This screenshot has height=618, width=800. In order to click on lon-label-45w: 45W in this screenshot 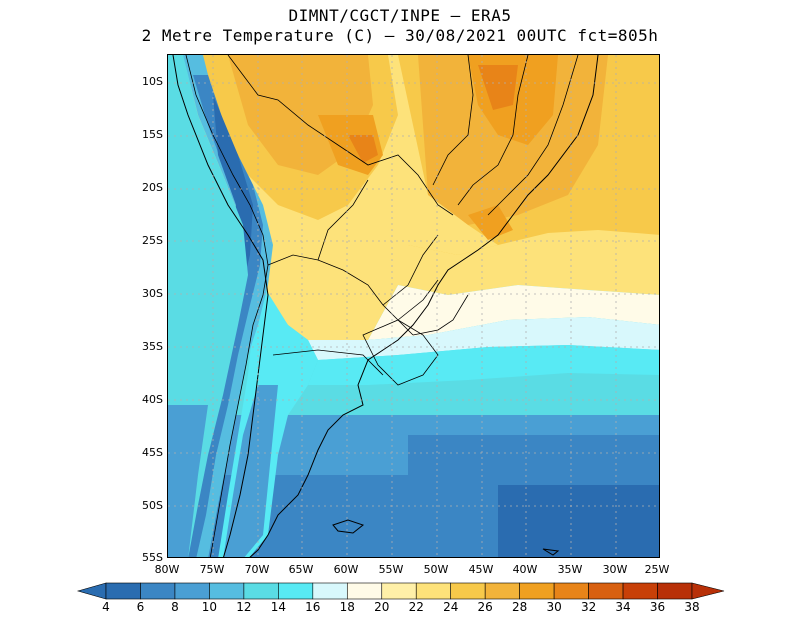, I will do `click(481, 569)`.